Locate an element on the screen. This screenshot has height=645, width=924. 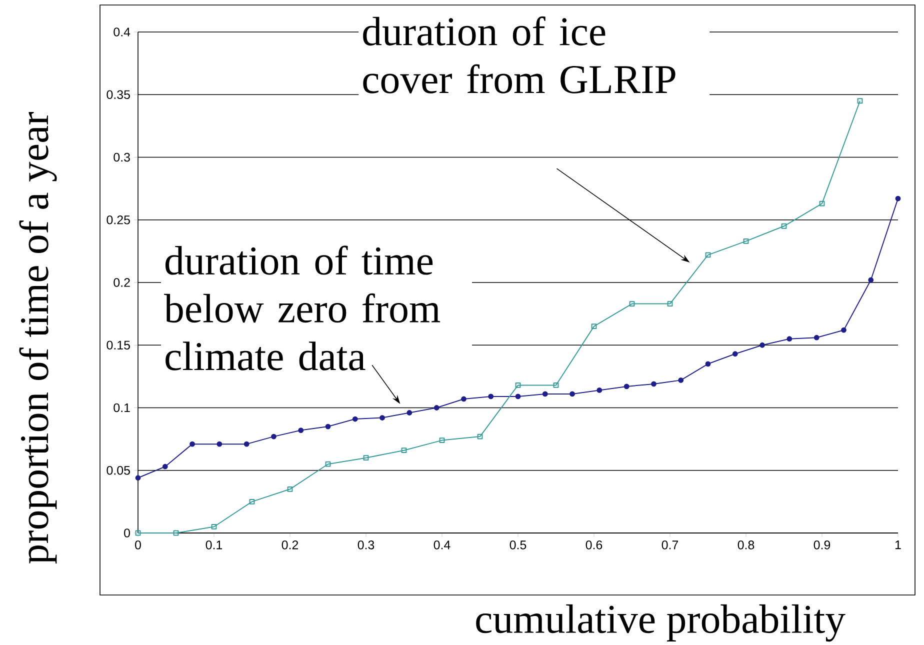
x-tick-label: 0.2 is located at coordinates (290, 545).